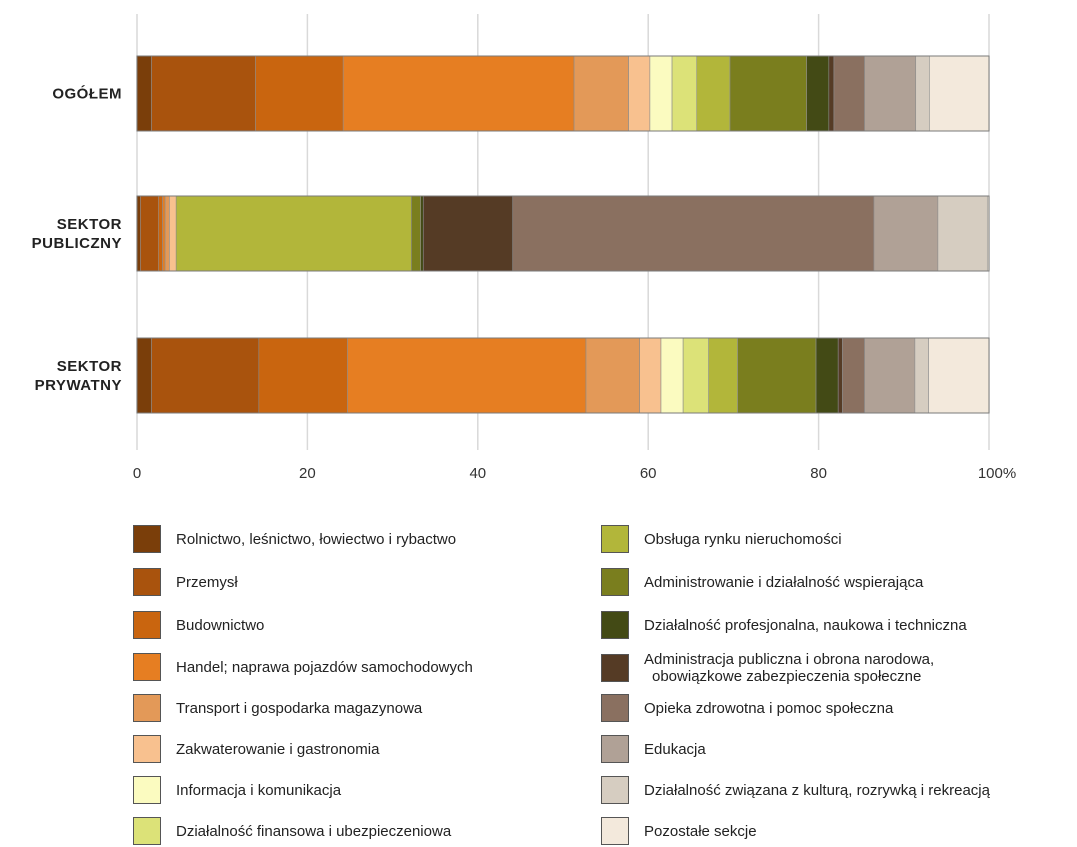 The height and width of the screenshot is (847, 1077). Describe the element at coordinates (87, 94) in the screenshot. I see `category-label: OGÓŁEM` at that location.